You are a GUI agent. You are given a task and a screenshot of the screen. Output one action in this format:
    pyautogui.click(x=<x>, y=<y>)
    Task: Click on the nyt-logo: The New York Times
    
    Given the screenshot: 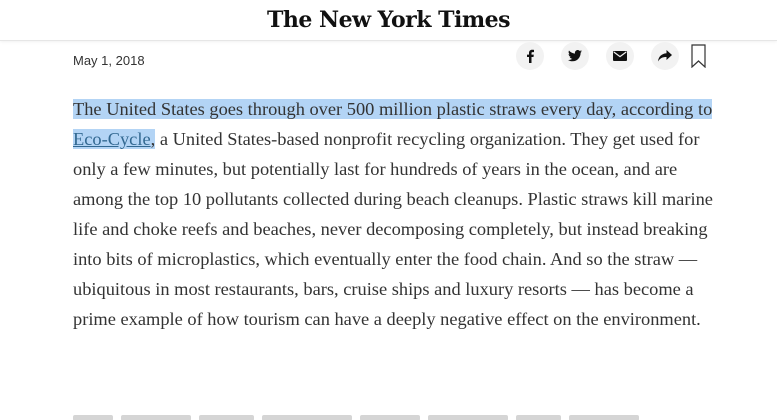 What is the action you would take?
    pyautogui.click(x=388, y=20)
    